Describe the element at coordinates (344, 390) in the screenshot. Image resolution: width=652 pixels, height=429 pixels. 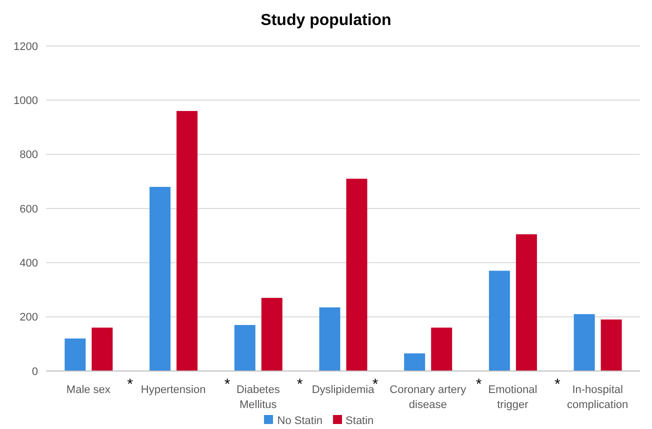
I see `x-tick-label: Dyslipidemia` at that location.